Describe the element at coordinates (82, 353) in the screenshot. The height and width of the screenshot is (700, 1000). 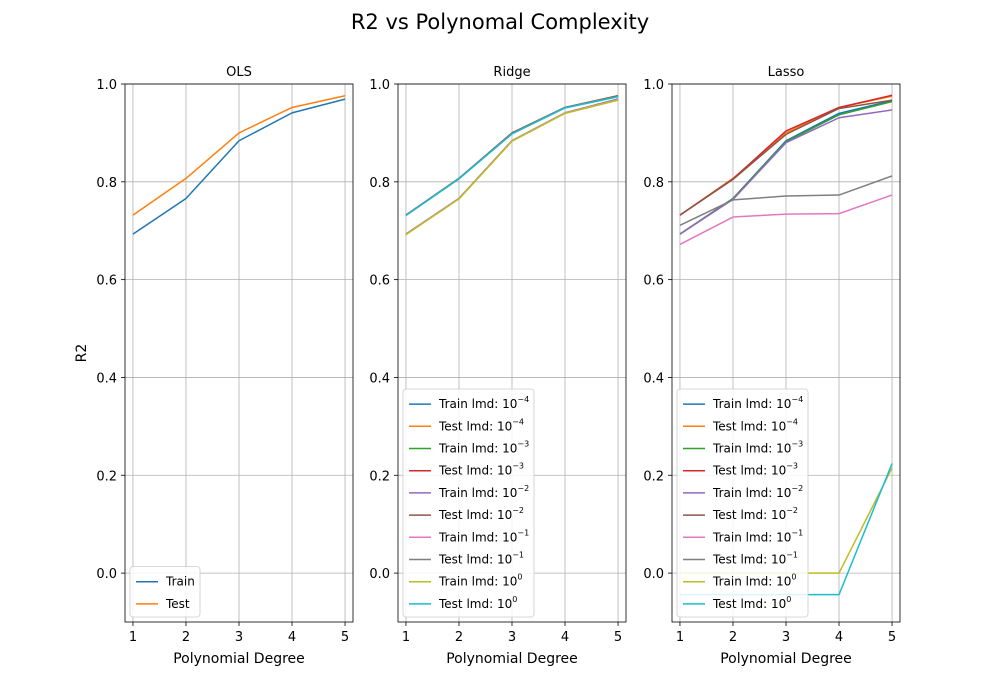
I see `y-axis-label: R2` at that location.